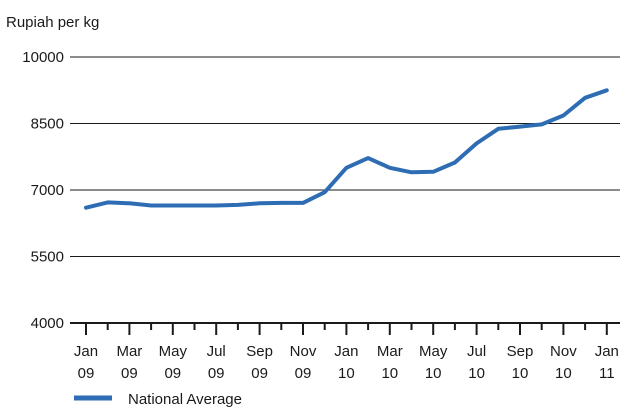 This screenshot has width=634, height=408. Describe the element at coordinates (47, 257) in the screenshot. I see `y-tick-label-5500: 5500` at that location.